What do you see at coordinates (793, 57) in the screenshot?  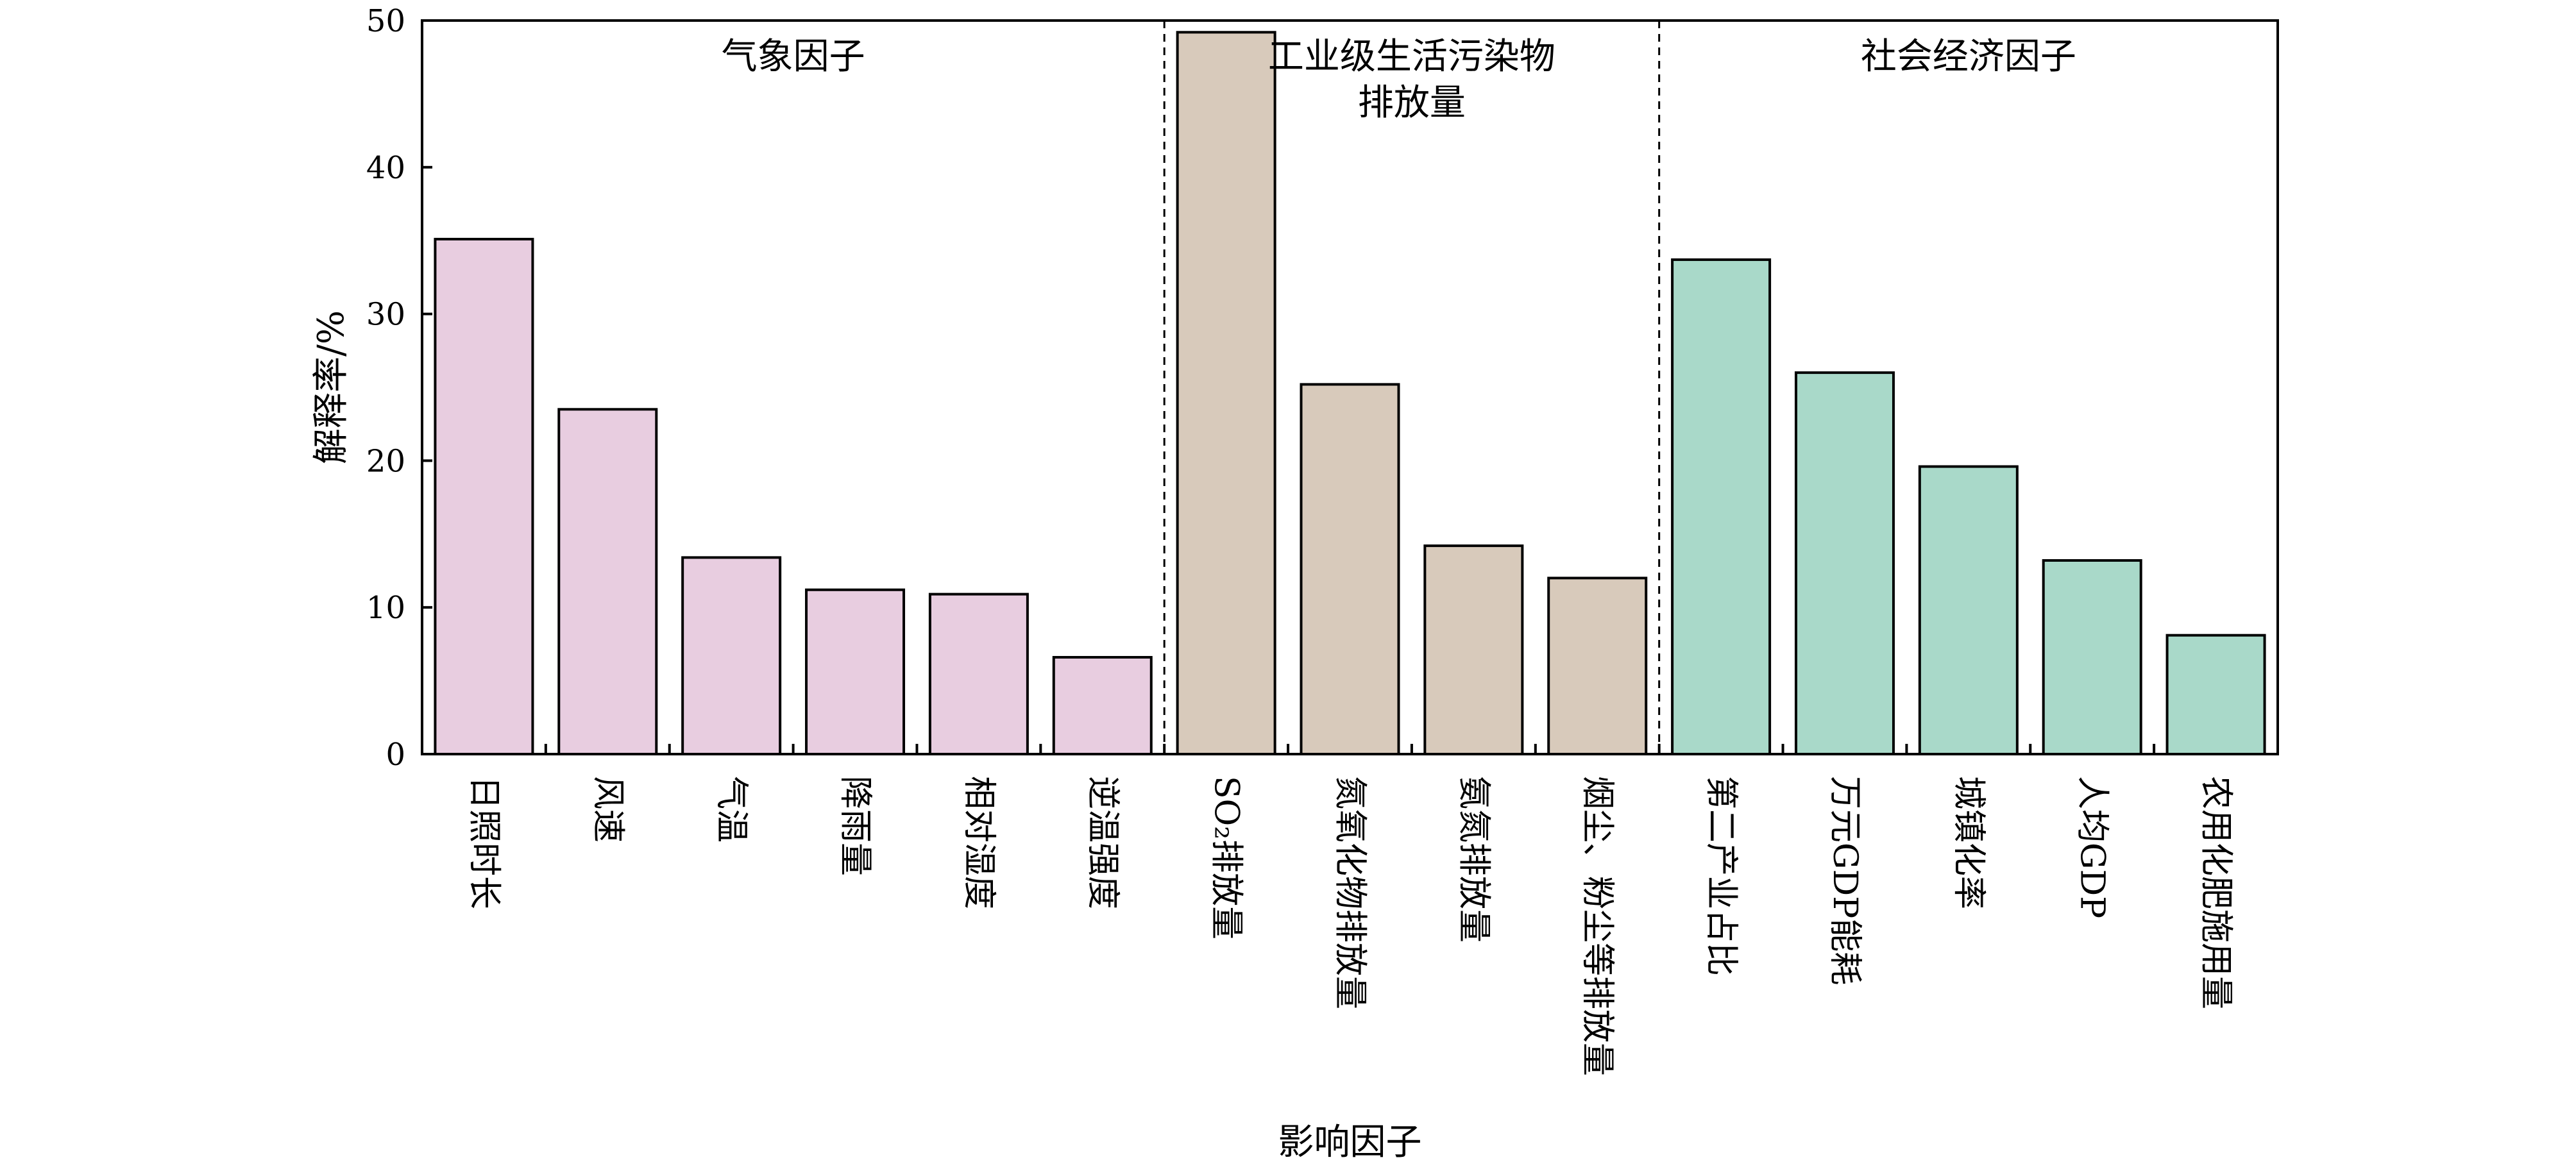 I see `group-label-1: 气象因子` at bounding box center [793, 57].